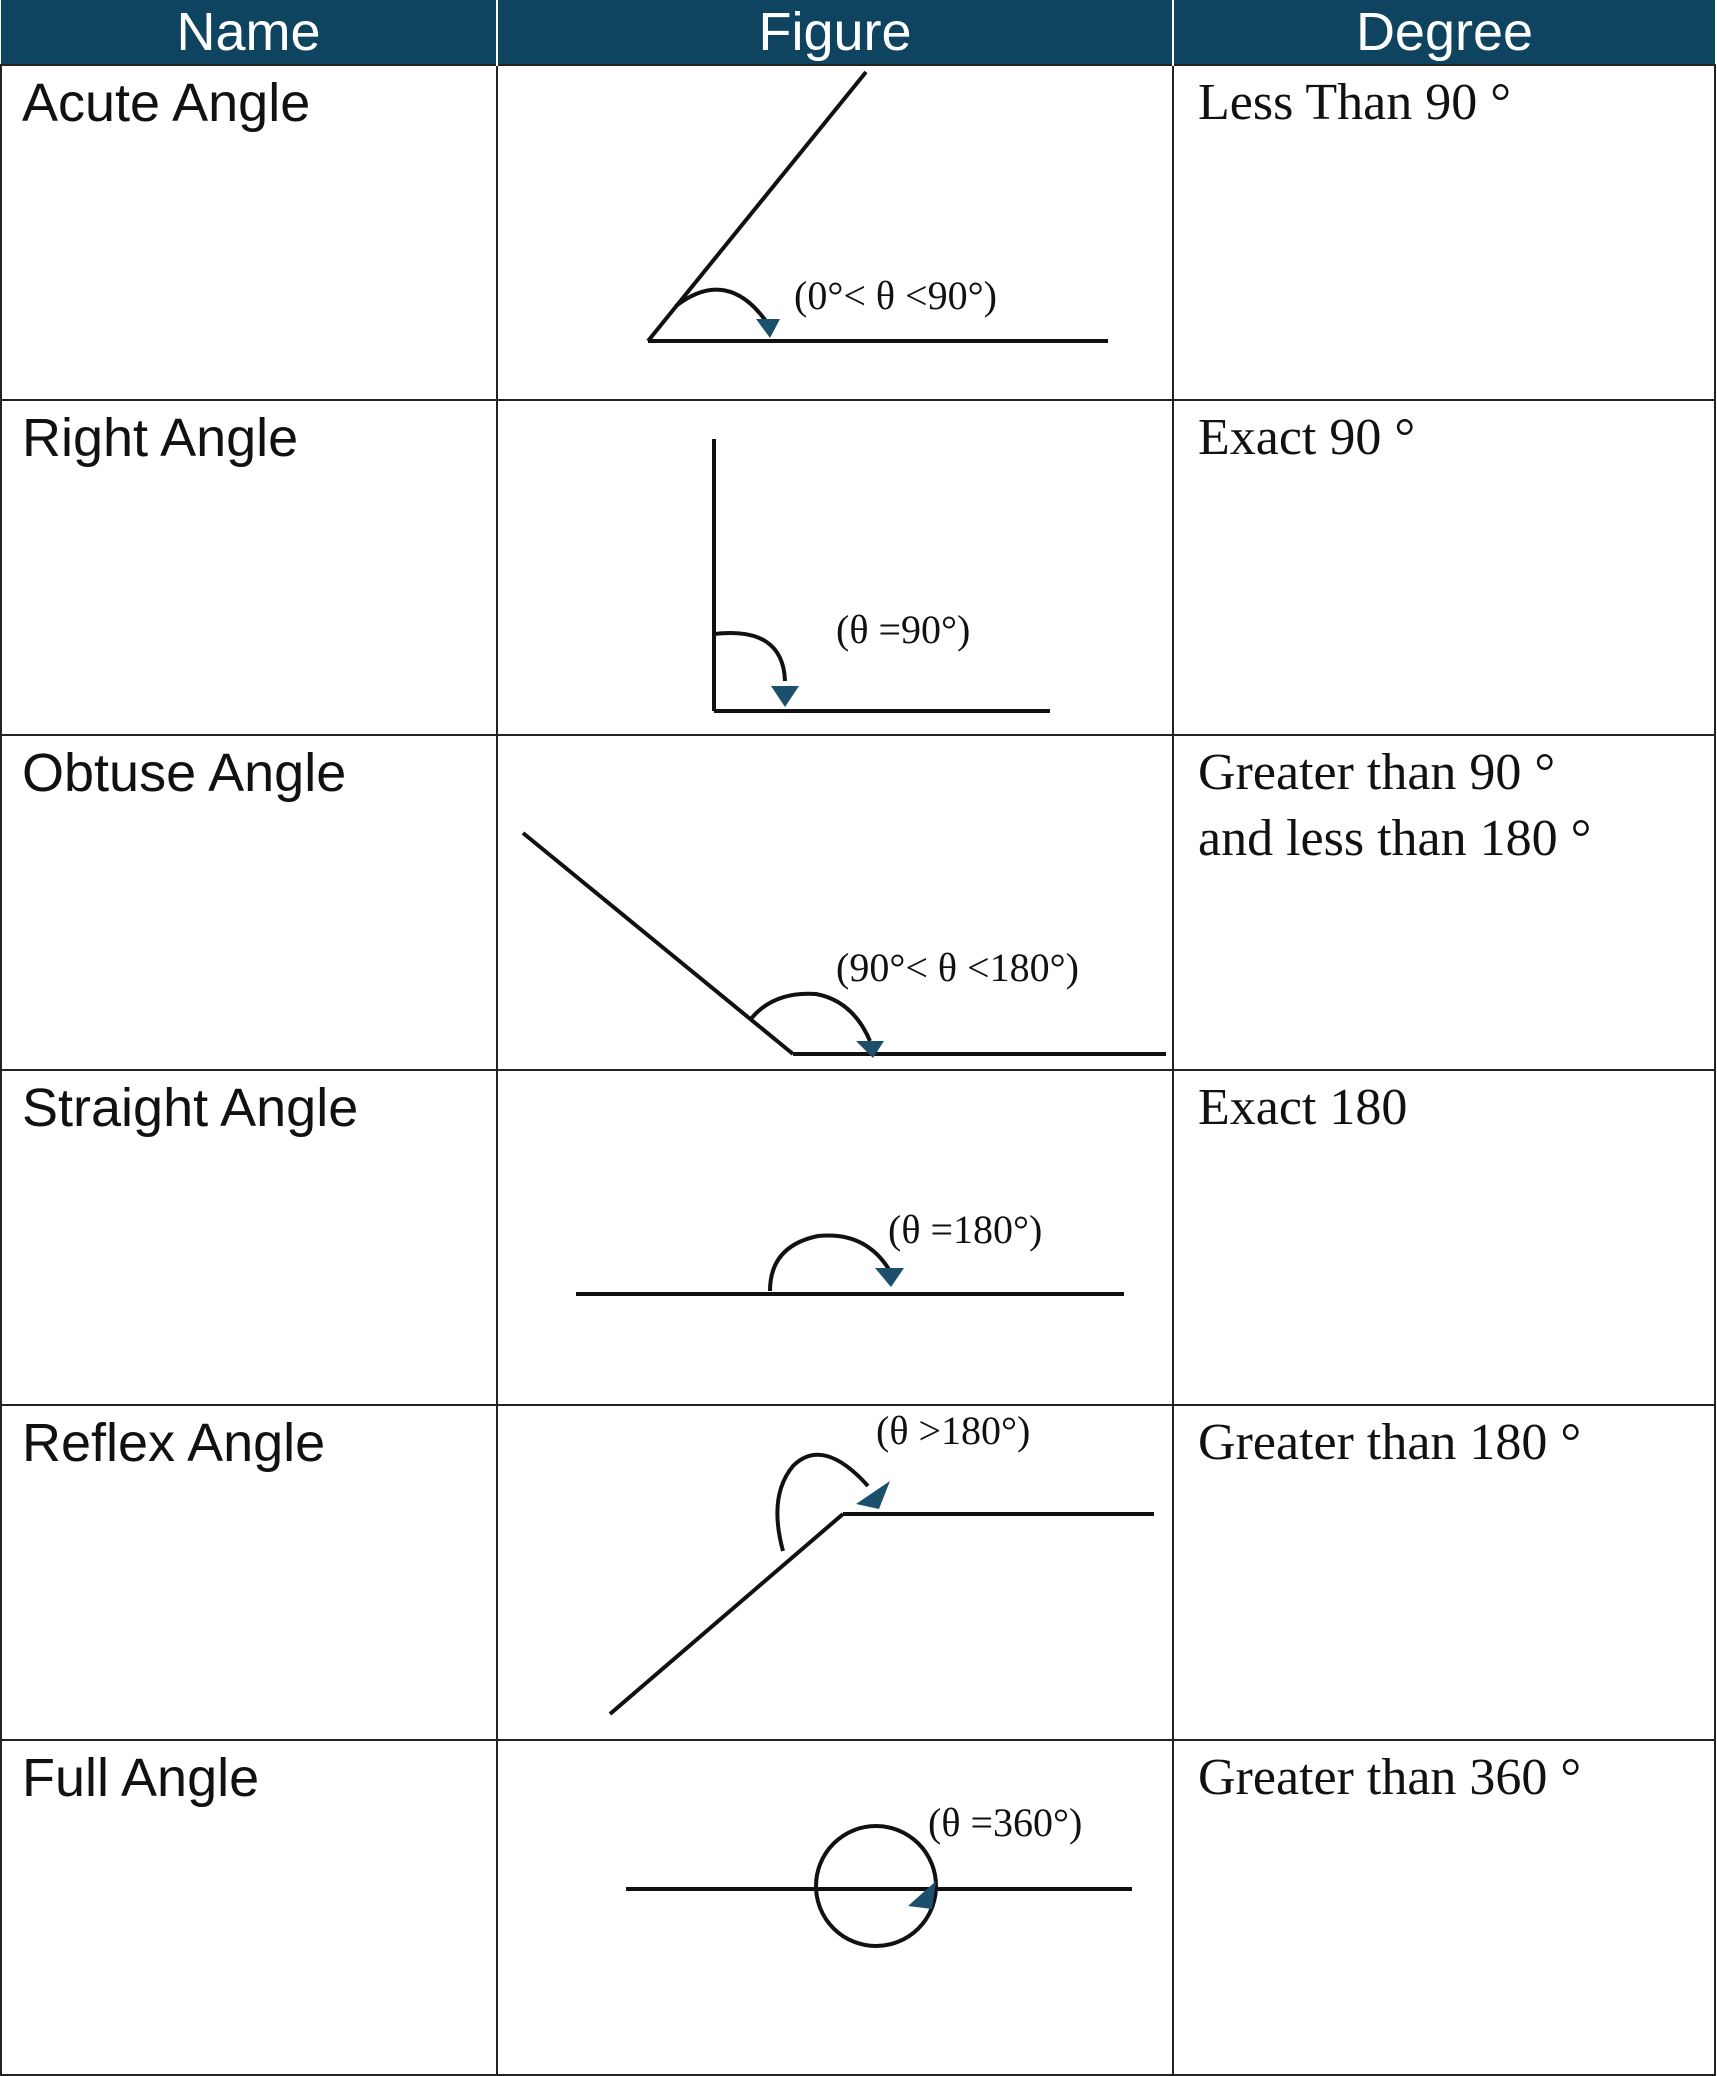 The width and height of the screenshot is (1717, 2076). Describe the element at coordinates (166, 103) in the screenshot. I see `angle-name: Acute Angle` at that location.